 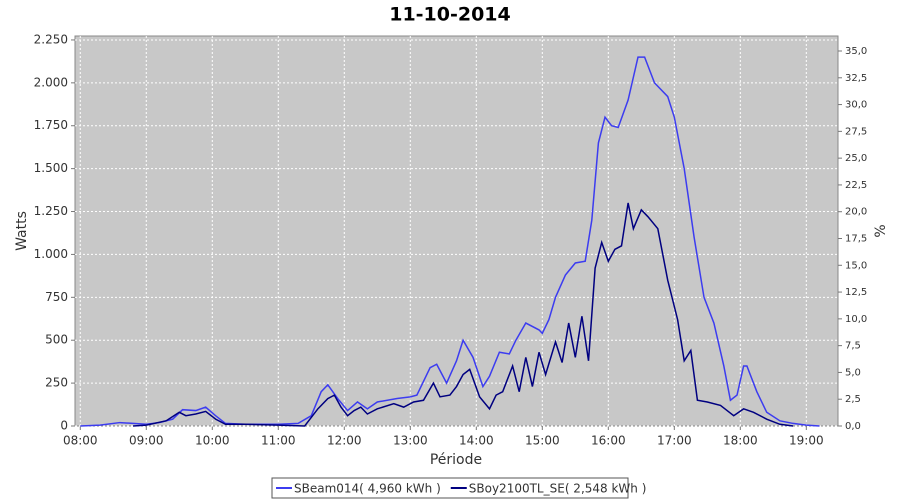 What do you see at coordinates (64, 426) in the screenshot?
I see `y-tick-label: 0` at bounding box center [64, 426].